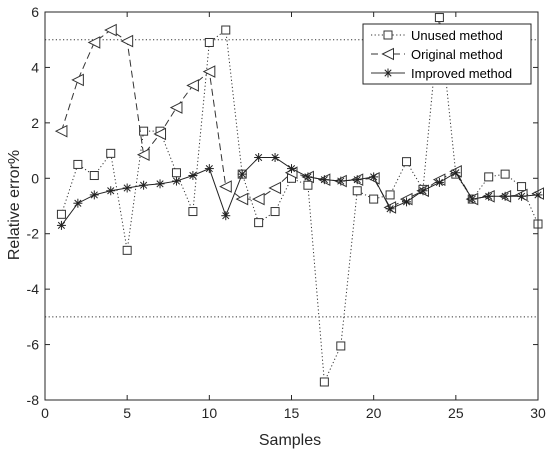 The image size is (550, 455). What do you see at coordinates (292, 413) in the screenshot?
I see `x-tick-label: 15` at bounding box center [292, 413].